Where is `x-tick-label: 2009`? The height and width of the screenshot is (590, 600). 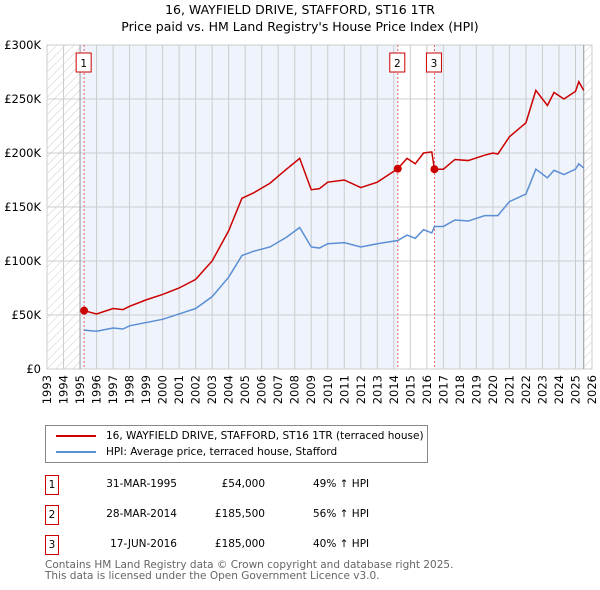 x-tick-label: 2009 is located at coordinates (311, 389).